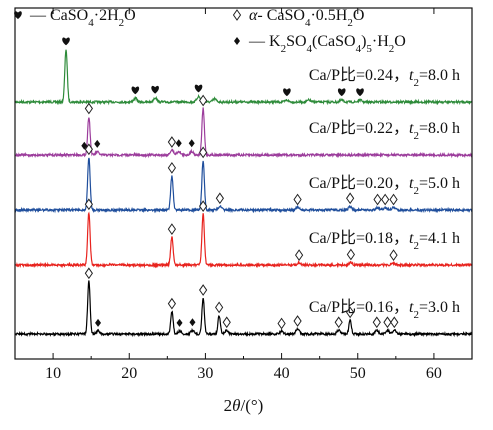 The width and height of the screenshot is (493, 430). I want to click on x-tick-label-40: 40, so click(282, 373).